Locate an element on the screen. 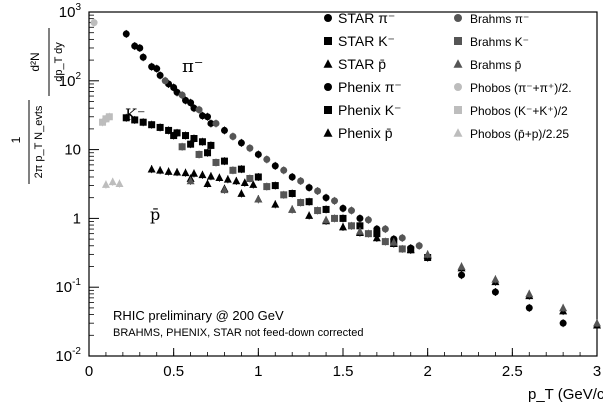 This screenshot has height=408, width=603. y-tick-label: 1 is located at coordinates (77, 218).